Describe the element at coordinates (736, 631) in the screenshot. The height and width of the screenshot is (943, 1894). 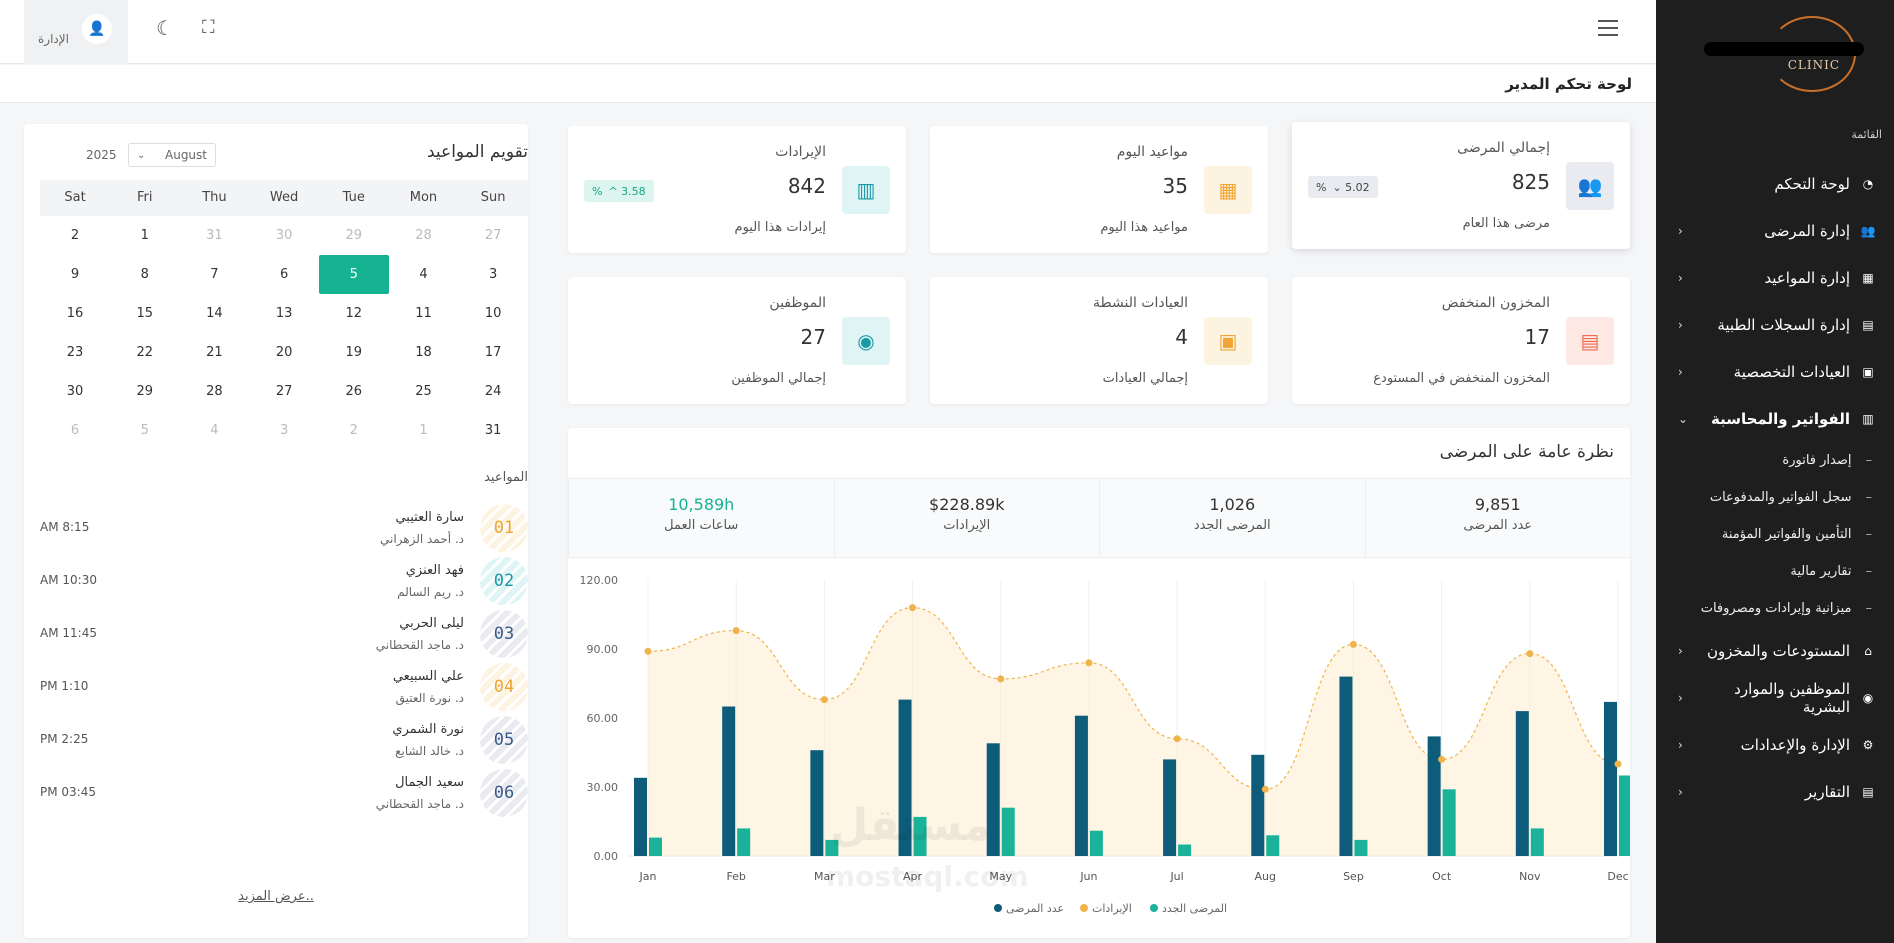
I see `revenue-point-Feb` at that location.